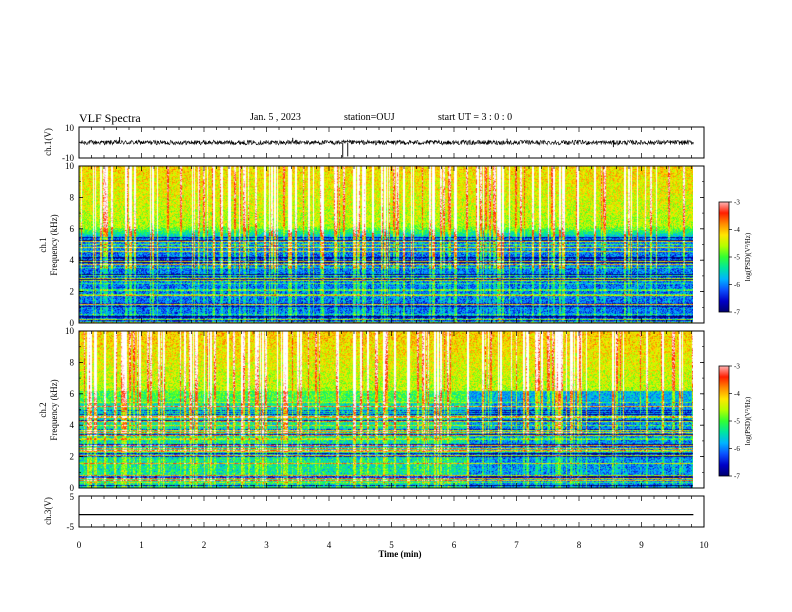 Image resolution: width=792 pixels, height=612 pixels. Describe the element at coordinates (72, 497) in the screenshot. I see `ch3-ytick-top: 5` at that location.